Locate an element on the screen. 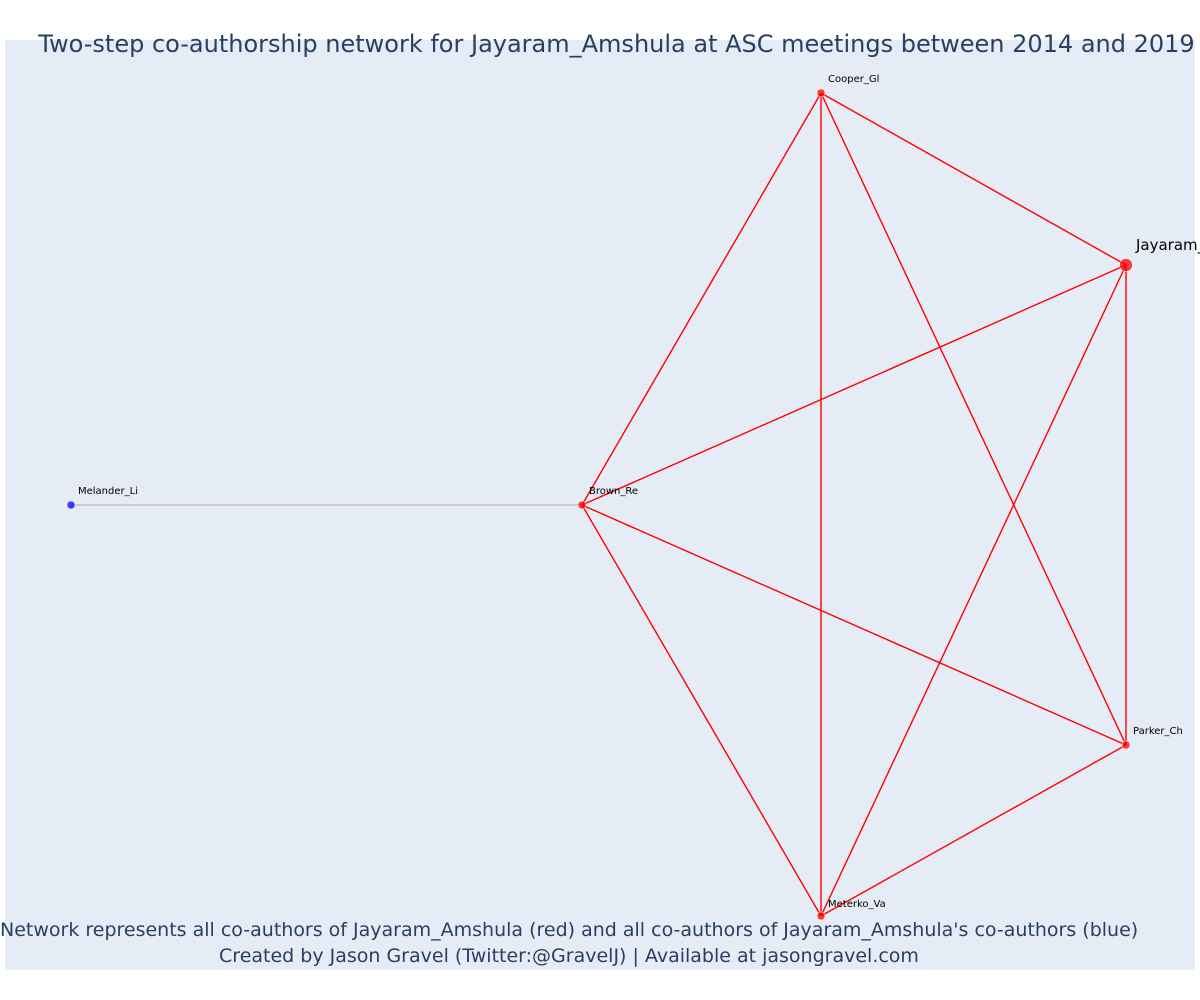  node-Brown_Re is located at coordinates (582, 505).